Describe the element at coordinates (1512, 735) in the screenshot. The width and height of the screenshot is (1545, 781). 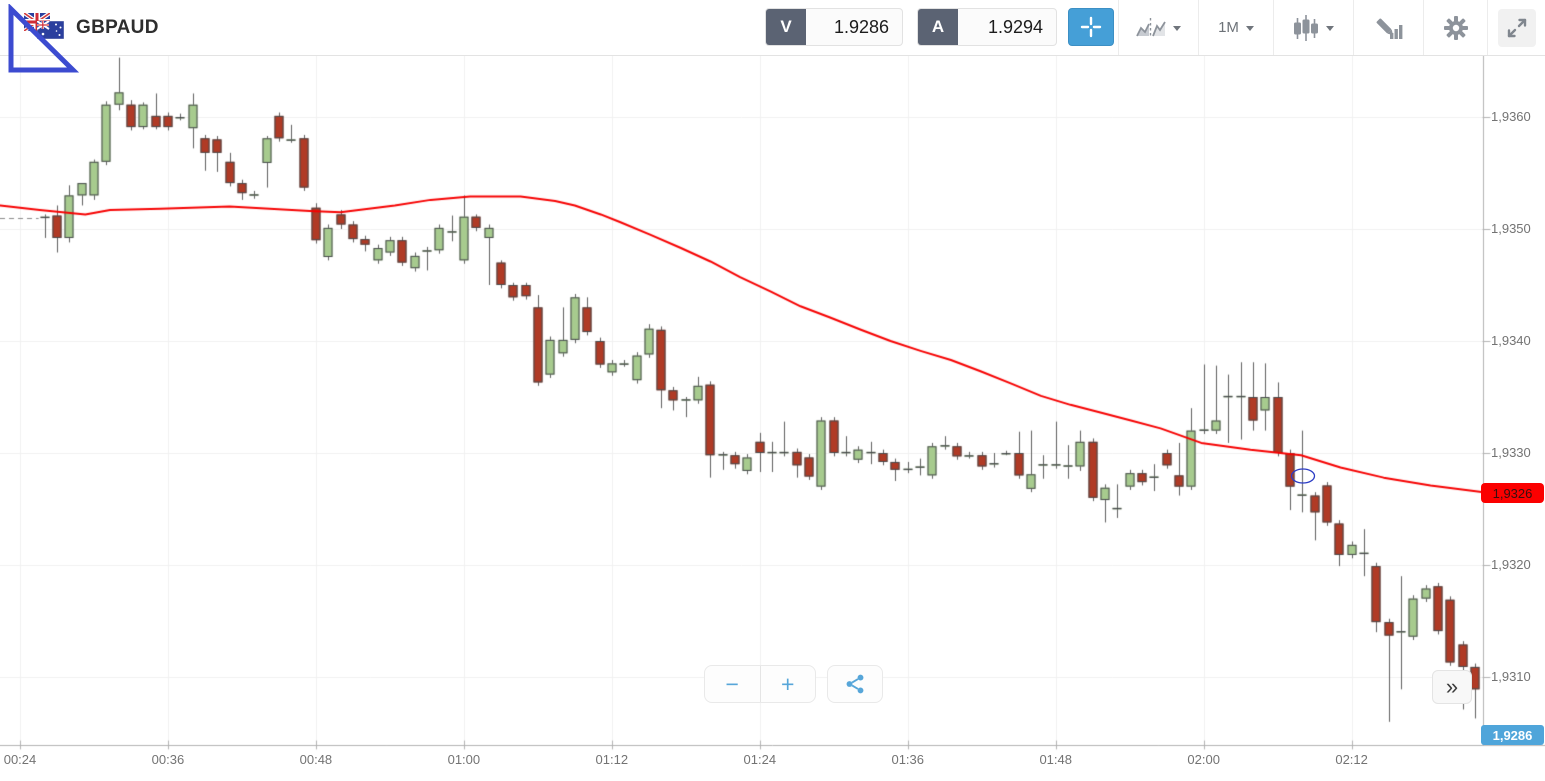
I see `last-price-badge: 1,9286` at that location.